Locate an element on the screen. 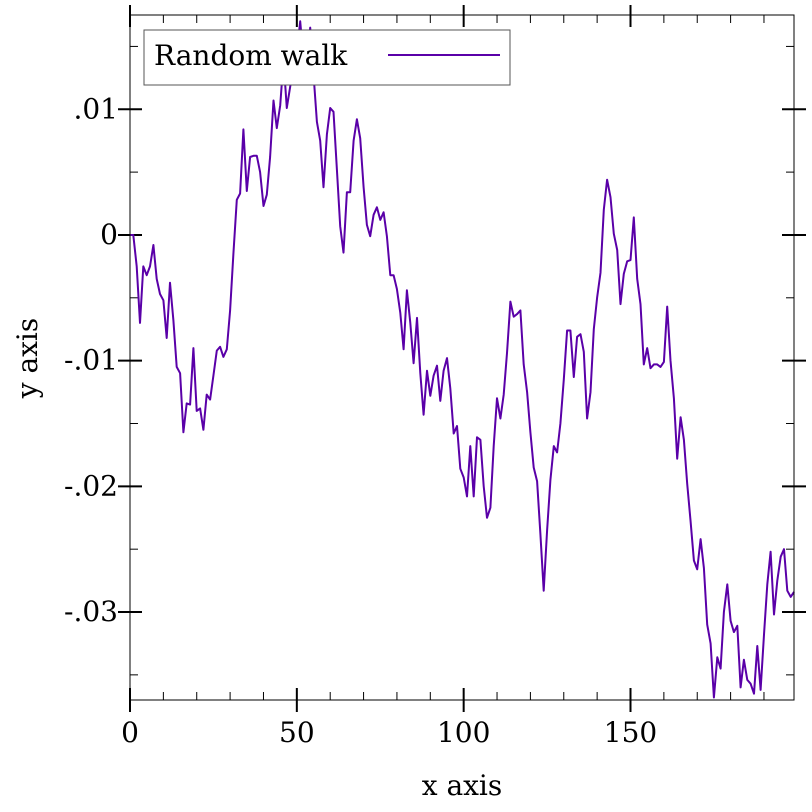 This screenshot has height=812, width=812. legend-box is located at coordinates (327, 57).